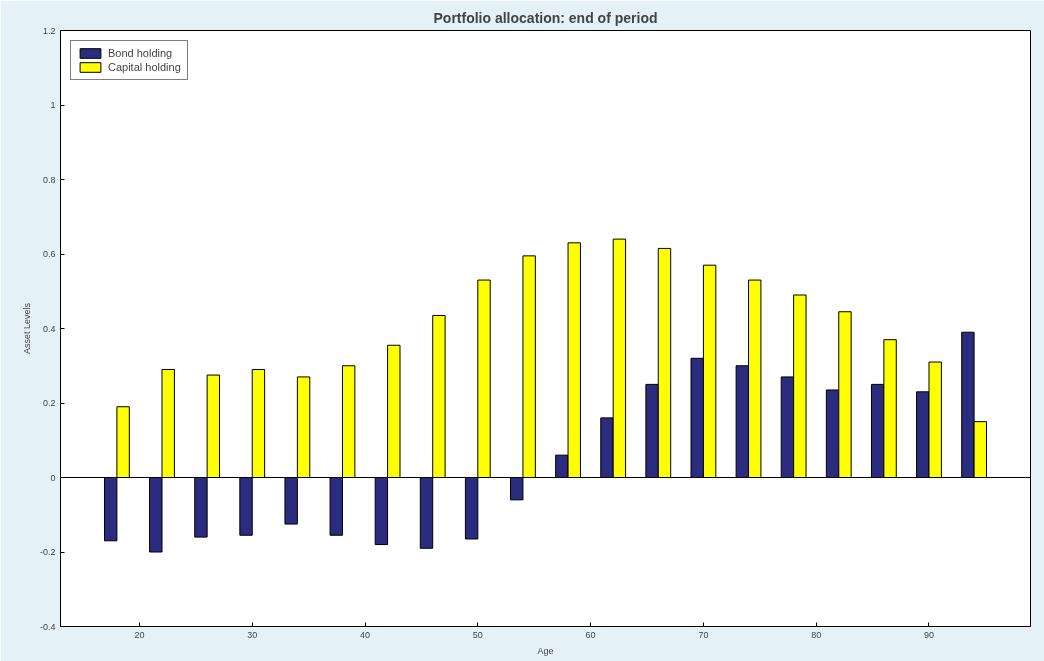 Image resolution: width=1044 pixels, height=661 pixels. Describe the element at coordinates (590, 634) in the screenshot. I see `x-tick-label: 60` at that location.